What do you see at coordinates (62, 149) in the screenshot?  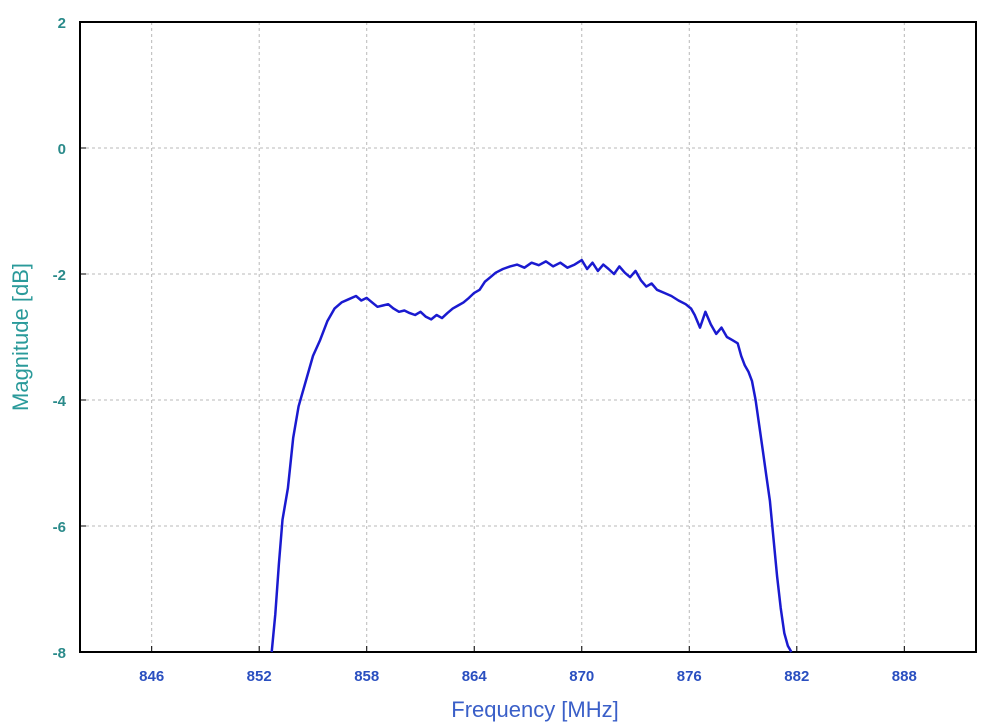 I see `y-tick-label: 0` at bounding box center [62, 149].